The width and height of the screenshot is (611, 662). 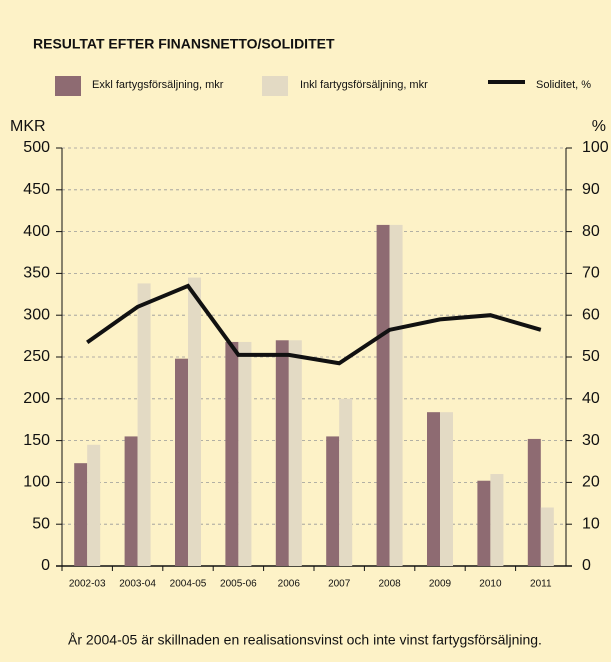 I want to click on line, so click(x=314, y=324).